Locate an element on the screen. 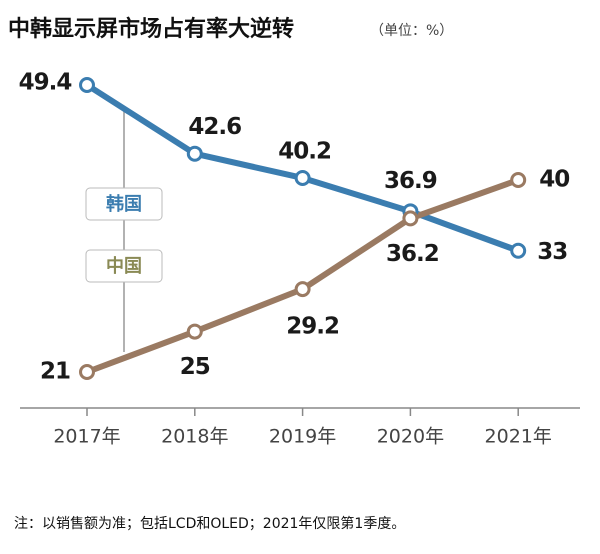  legend-label: 中国 is located at coordinates (124, 266).